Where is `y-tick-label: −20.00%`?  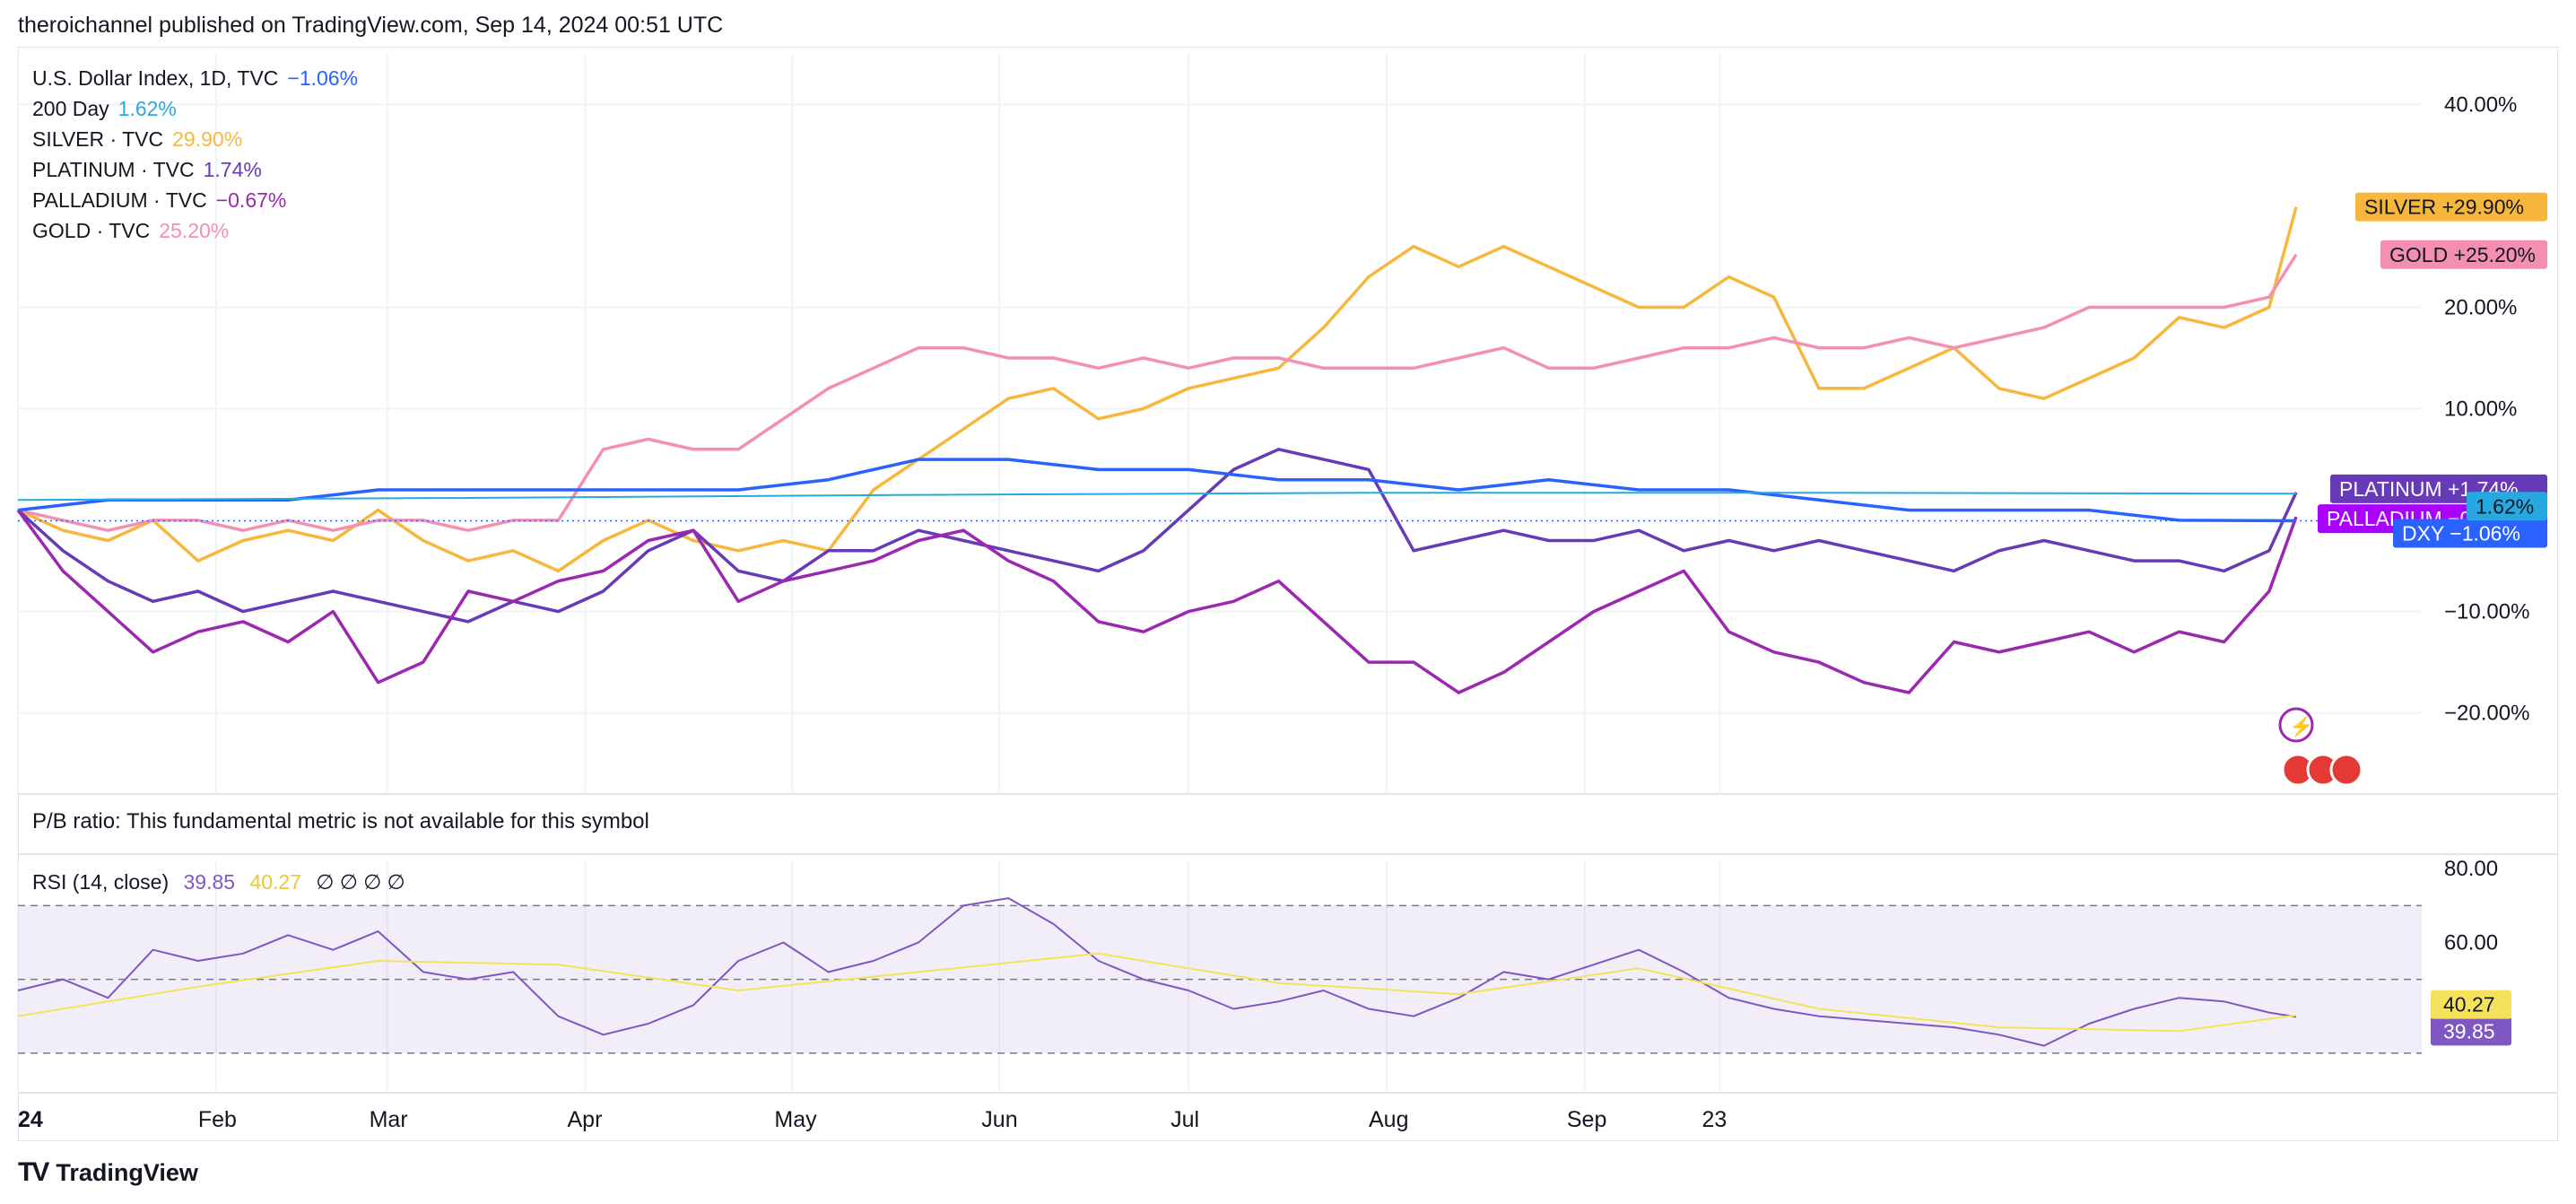
y-tick-label: −20.00% is located at coordinates (2486, 714).